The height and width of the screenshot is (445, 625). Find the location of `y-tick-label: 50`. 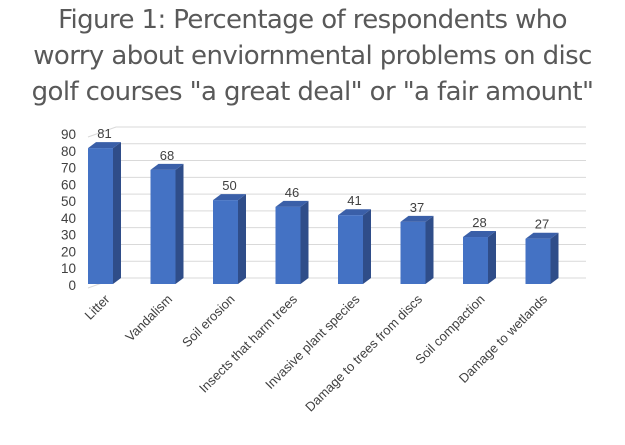

y-tick-label: 50 is located at coordinates (68, 201).